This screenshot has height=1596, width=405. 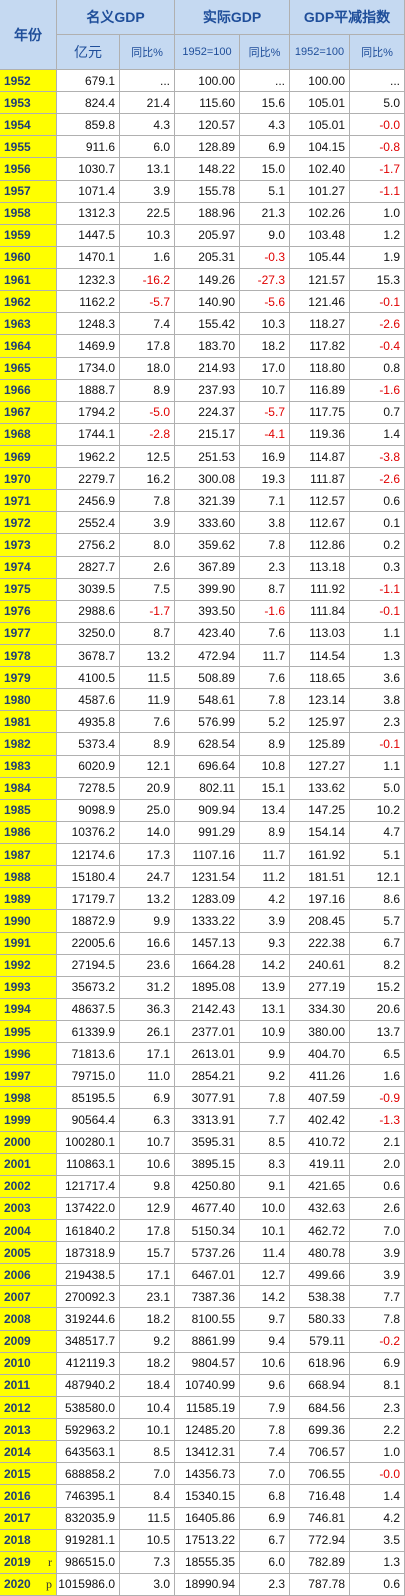 I want to click on value-cell: 8.6, so click(x=377, y=899).